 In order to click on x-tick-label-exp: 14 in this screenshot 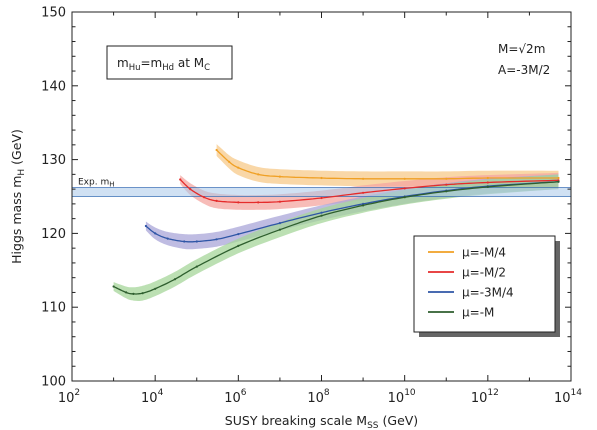, I will do `click(577, 393)`.